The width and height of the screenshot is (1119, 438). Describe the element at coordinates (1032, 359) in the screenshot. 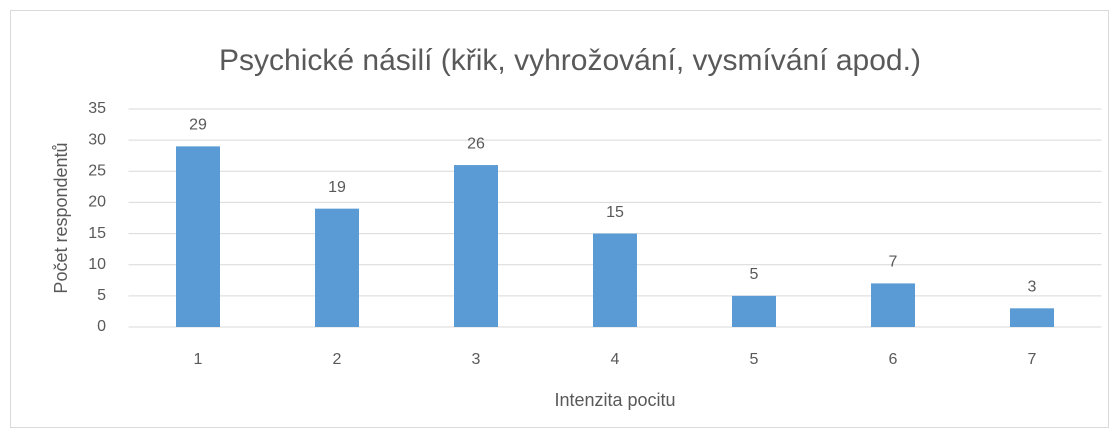

I see `x-tick-label: 7` at that location.